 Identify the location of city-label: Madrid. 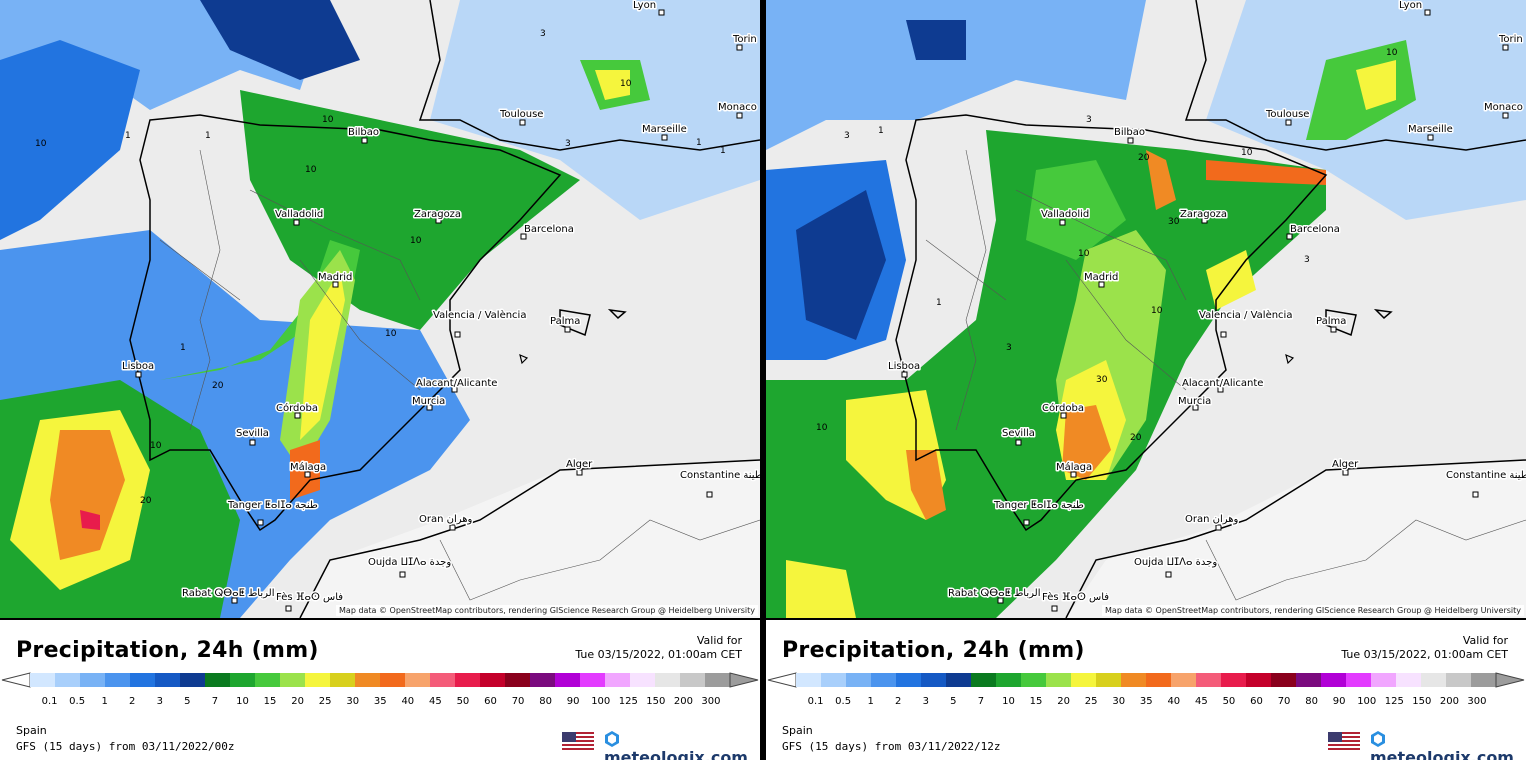
(335, 277).